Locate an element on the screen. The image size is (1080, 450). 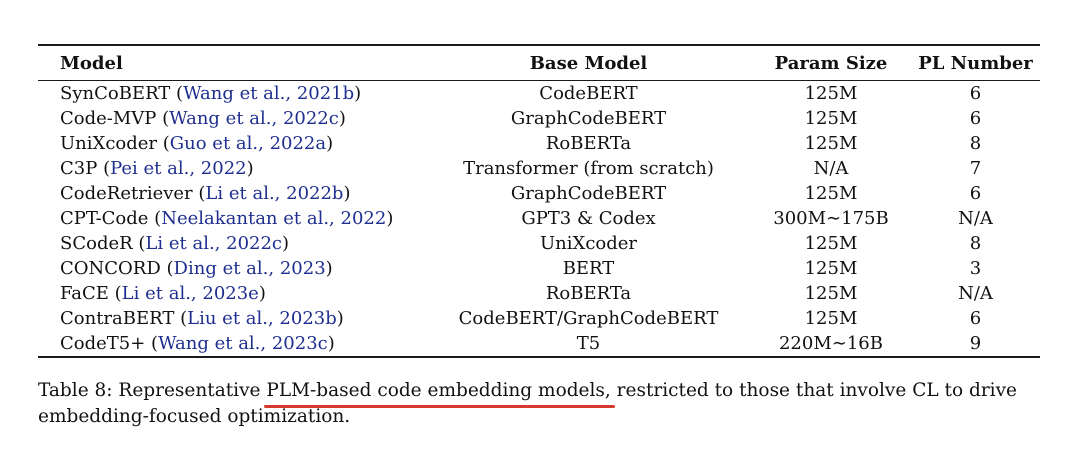
table-row: SCodeR (Li et al., 2022c) UniXcoder 125M 8 is located at coordinates (539, 243).